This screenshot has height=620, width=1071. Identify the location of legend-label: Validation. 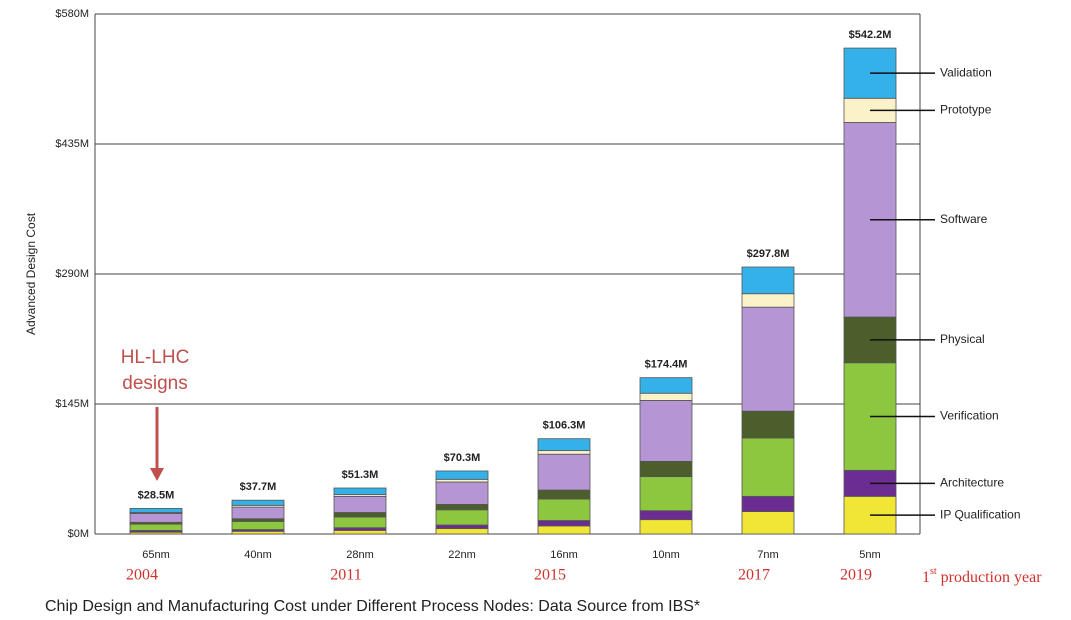
(966, 72).